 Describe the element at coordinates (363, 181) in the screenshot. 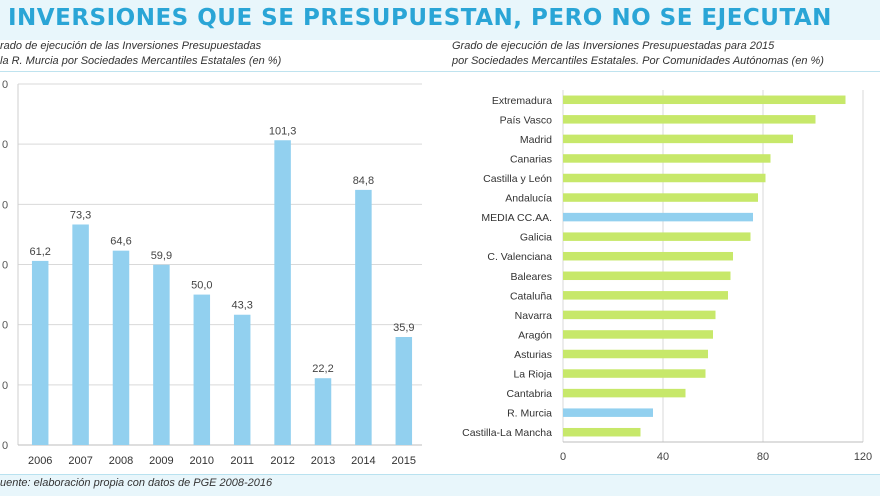

I see `left-data-label: 84,8` at that location.